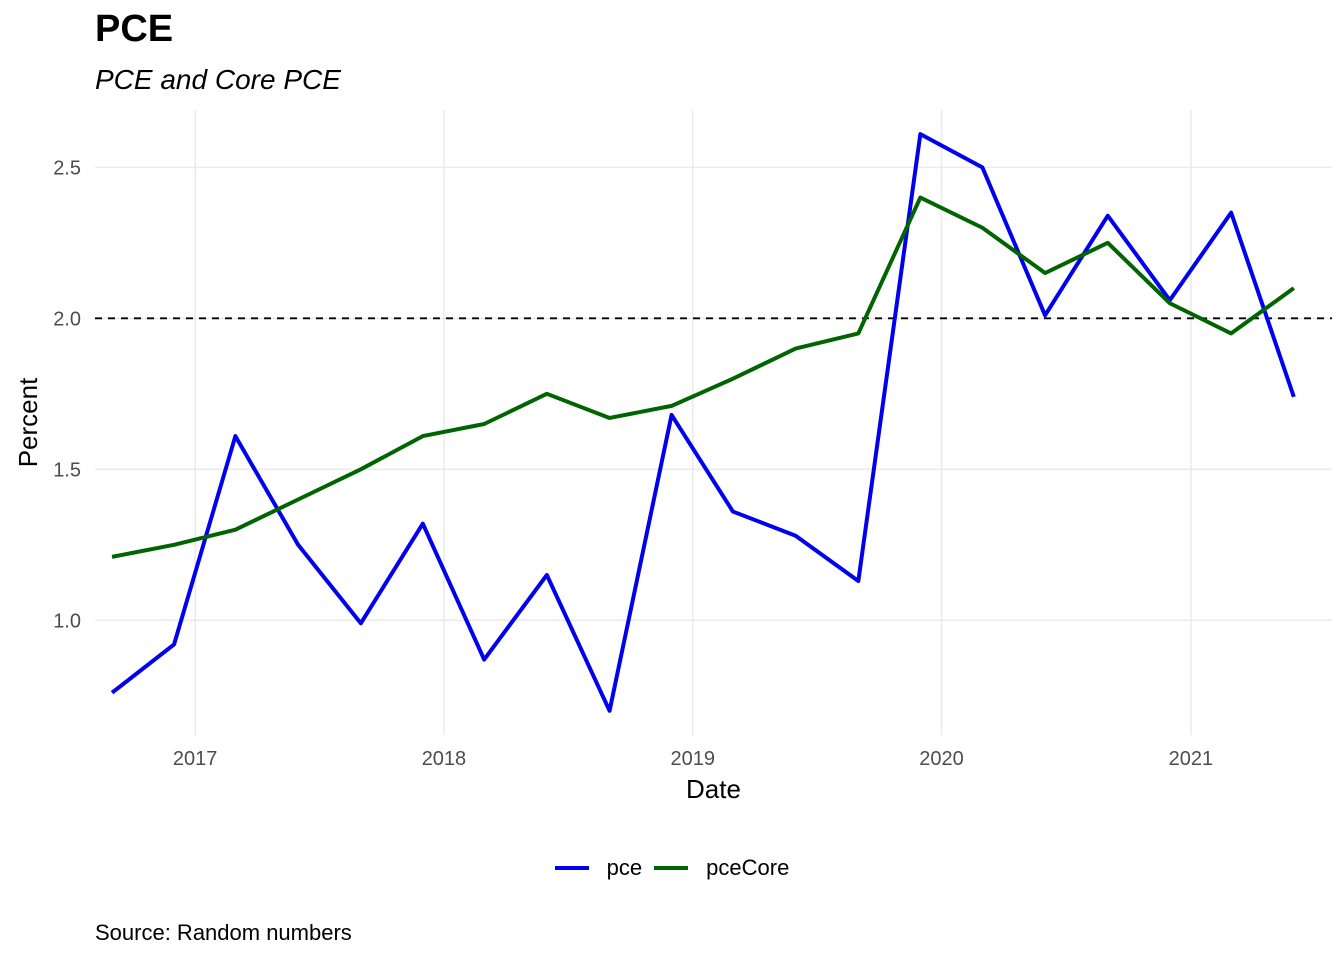 This screenshot has height=960, width=1344. I want to click on legend-label-pcecore: pceCore, so click(748, 867).